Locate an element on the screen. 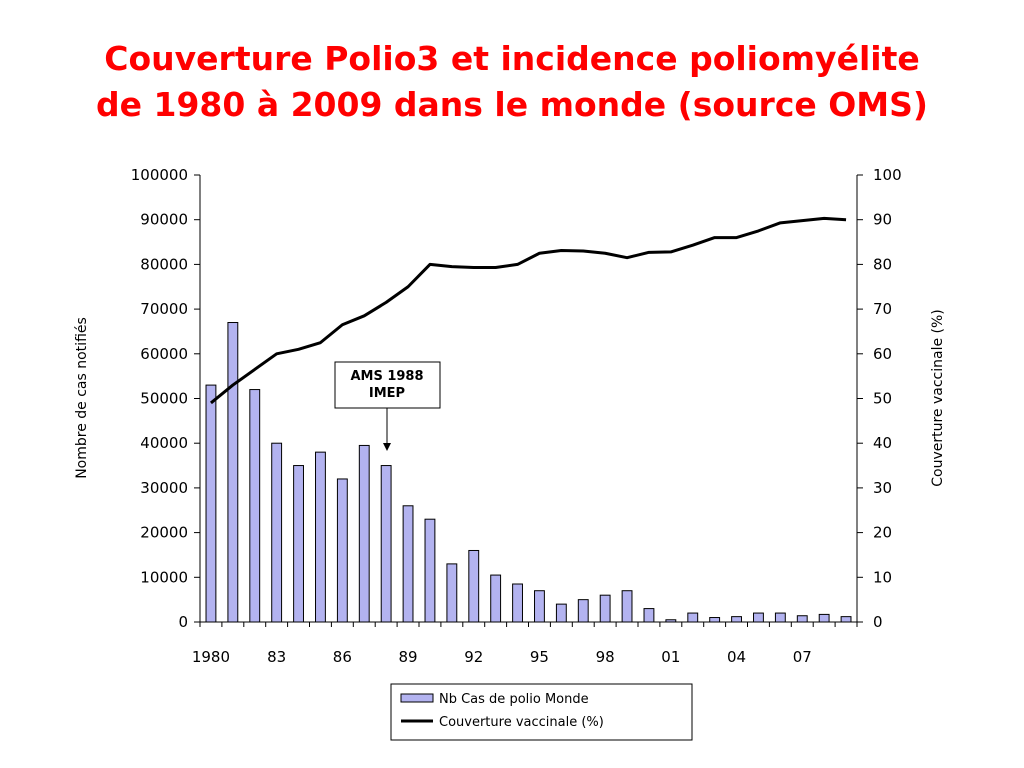  y-left-tick-label: 30000 is located at coordinates (164, 488).